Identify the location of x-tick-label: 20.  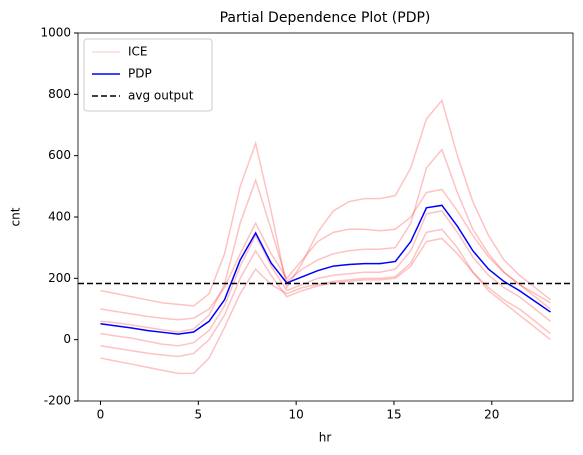
(491, 415).